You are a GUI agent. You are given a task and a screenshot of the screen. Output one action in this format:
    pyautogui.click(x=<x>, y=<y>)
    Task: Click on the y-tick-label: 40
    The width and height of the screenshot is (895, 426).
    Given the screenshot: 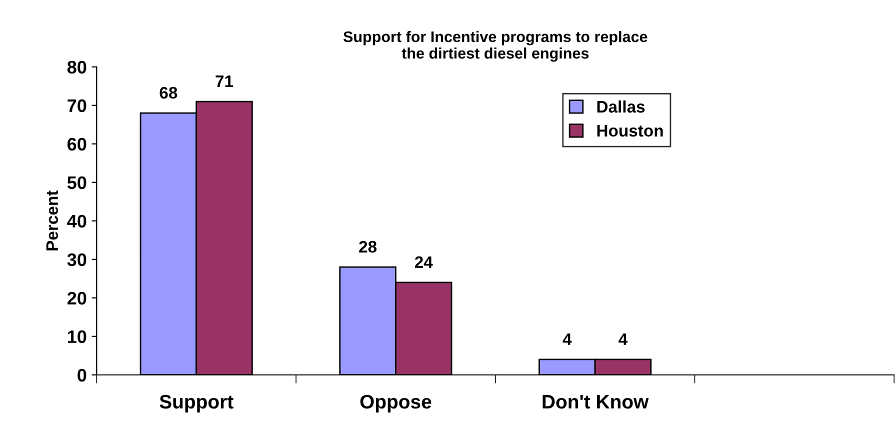 What is the action you would take?
    pyautogui.click(x=76, y=221)
    